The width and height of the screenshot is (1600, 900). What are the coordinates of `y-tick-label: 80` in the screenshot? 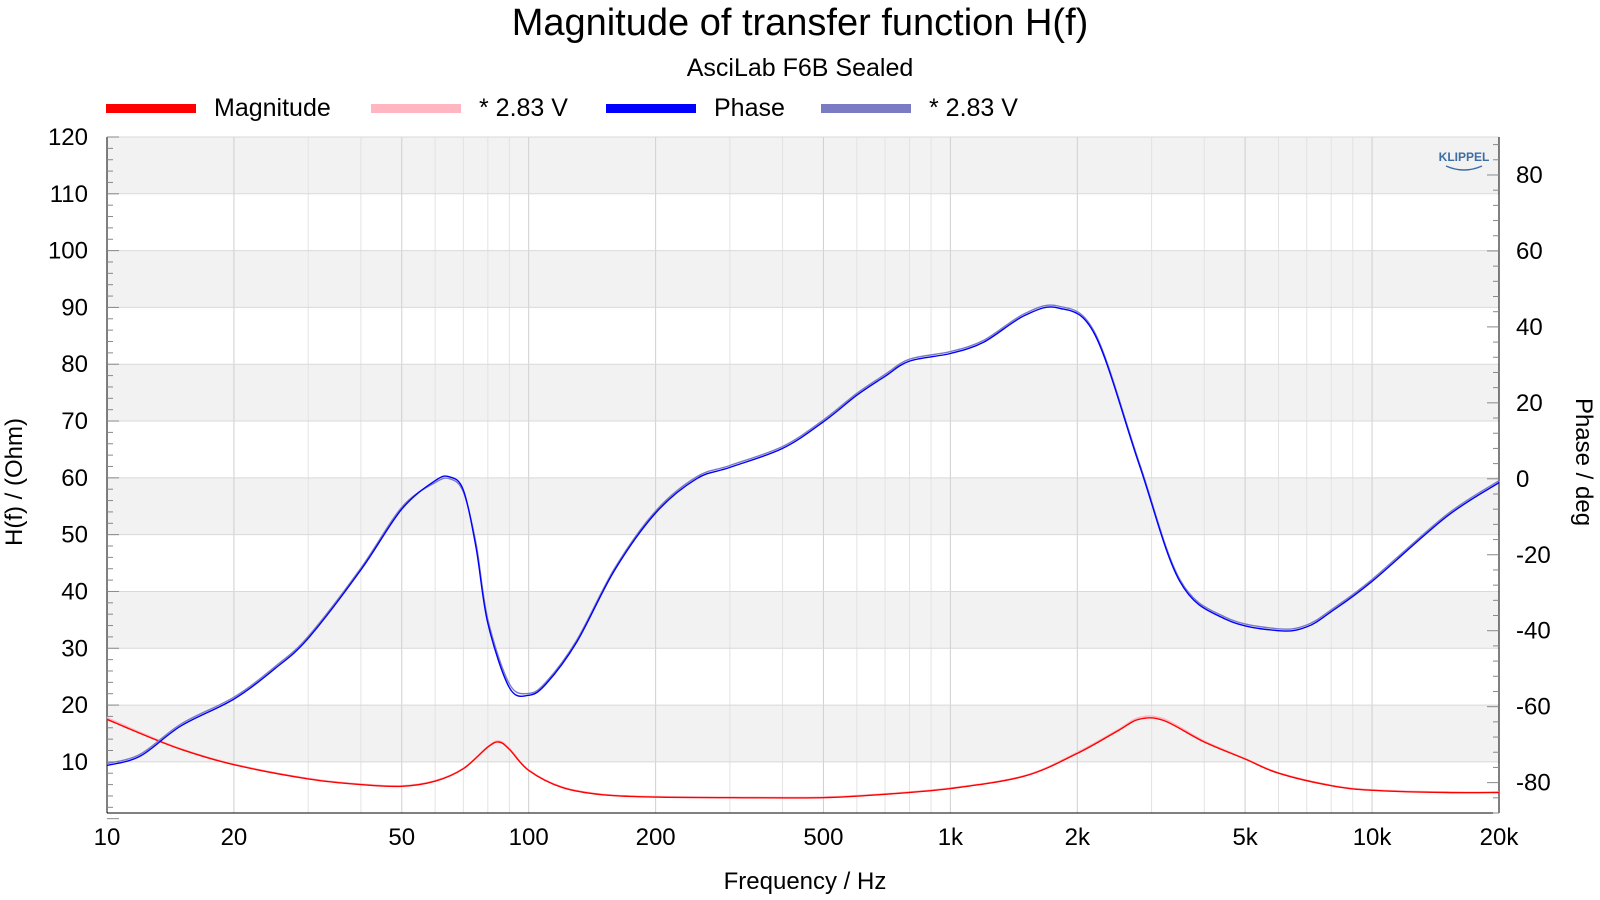 It's located at (74, 364).